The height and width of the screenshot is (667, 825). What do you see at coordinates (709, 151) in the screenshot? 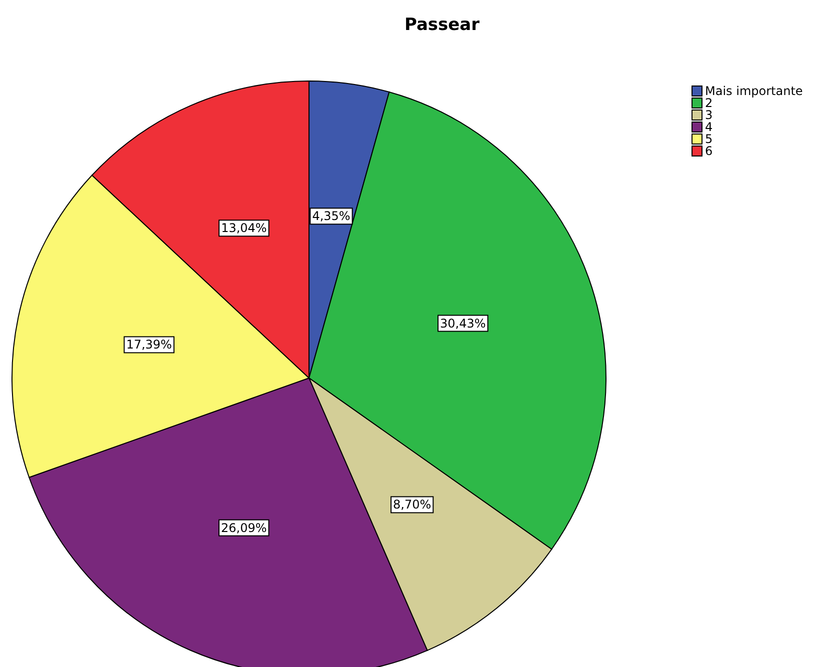
I see `legend-label: 6` at bounding box center [709, 151].